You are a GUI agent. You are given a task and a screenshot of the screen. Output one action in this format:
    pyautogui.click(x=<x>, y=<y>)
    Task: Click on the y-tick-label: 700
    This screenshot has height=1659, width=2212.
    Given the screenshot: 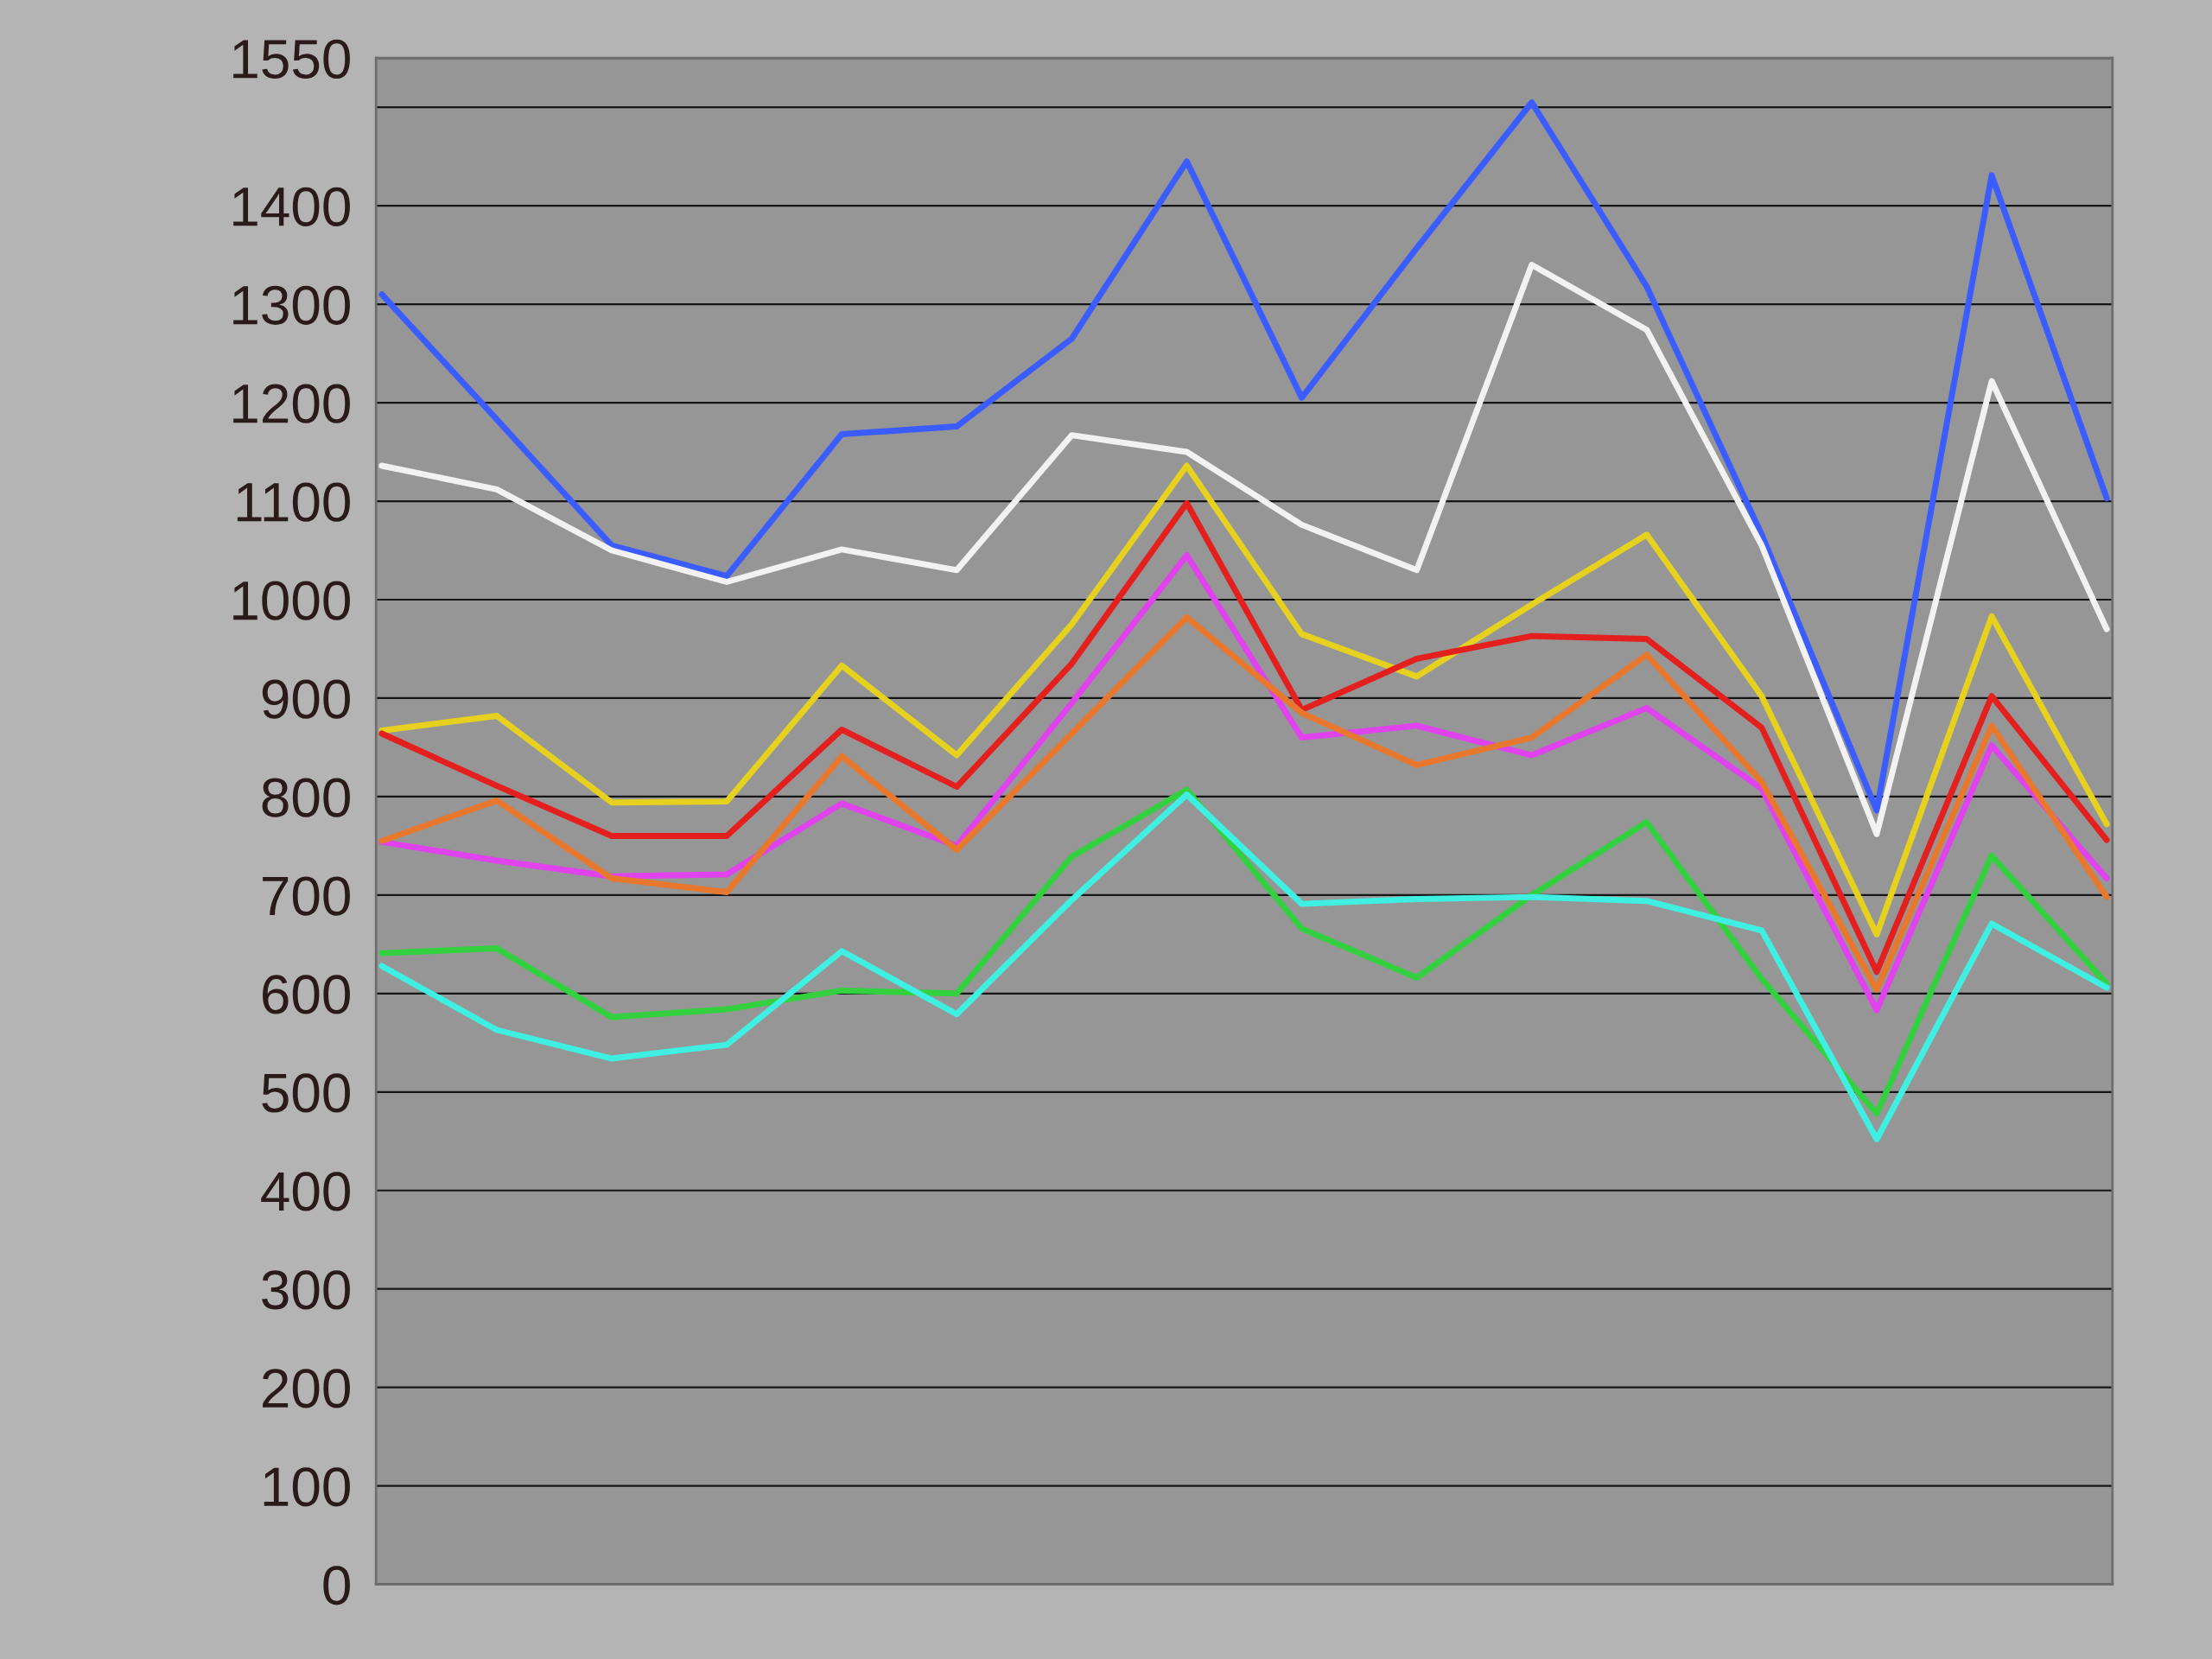 What is the action you would take?
    pyautogui.click(x=306, y=896)
    